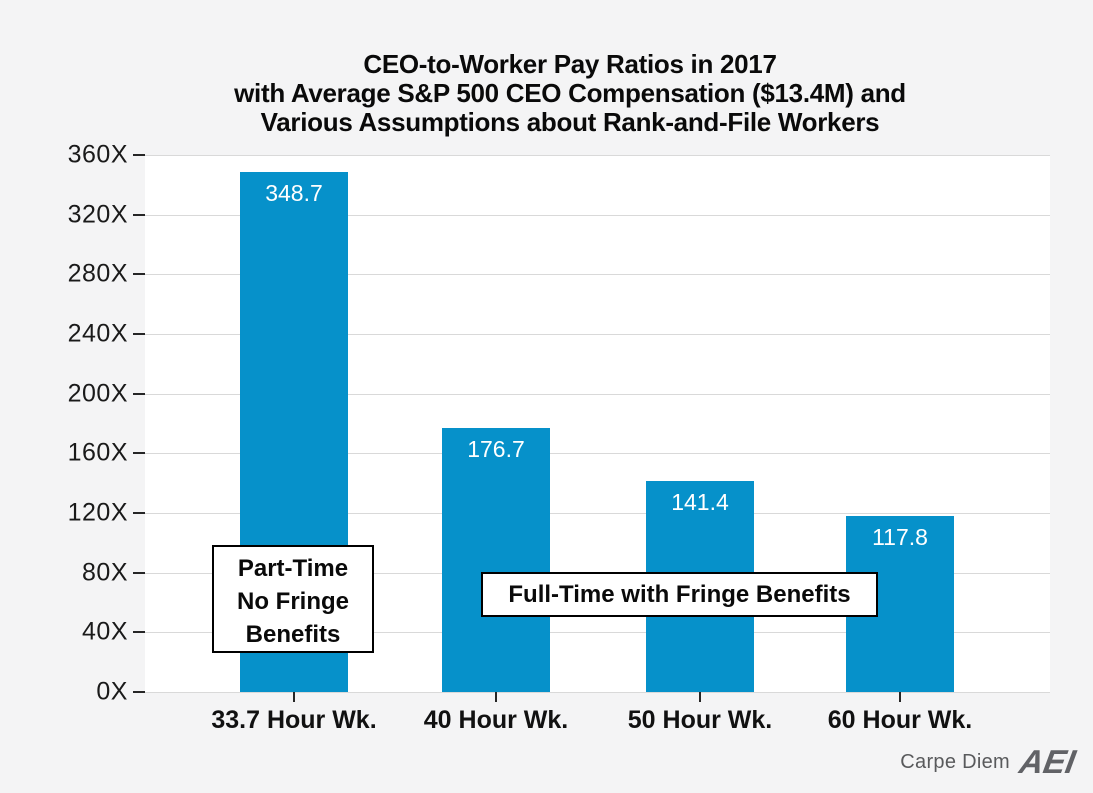  I want to click on annotation-line: Benefits, so click(293, 634).